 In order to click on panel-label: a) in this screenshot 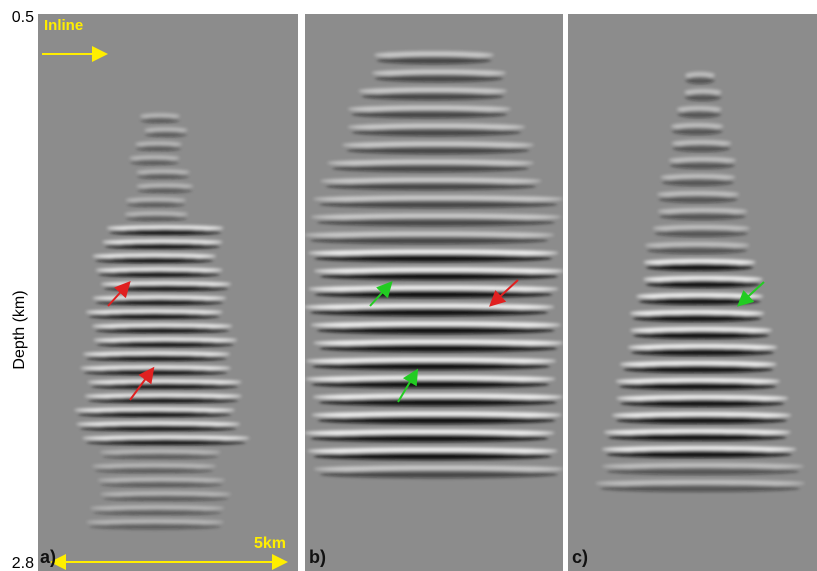, I will do `click(48, 557)`.